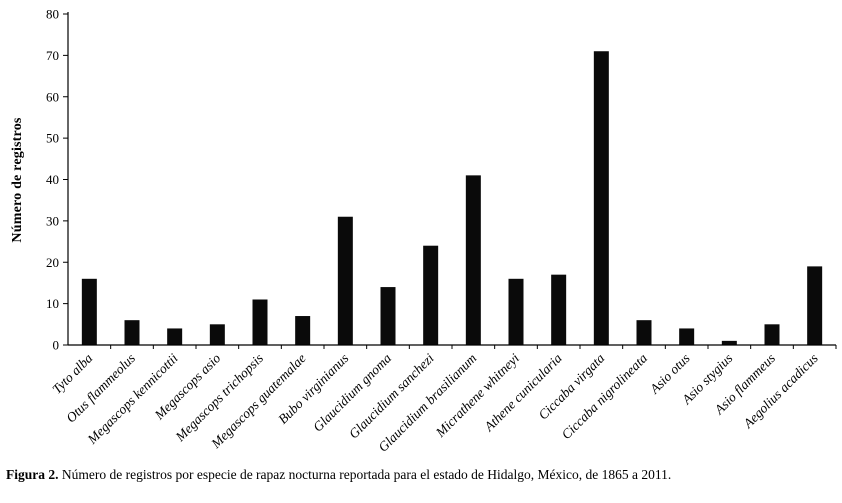 The height and width of the screenshot is (503, 842). I want to click on y-tick-label: 30, so click(52, 220).